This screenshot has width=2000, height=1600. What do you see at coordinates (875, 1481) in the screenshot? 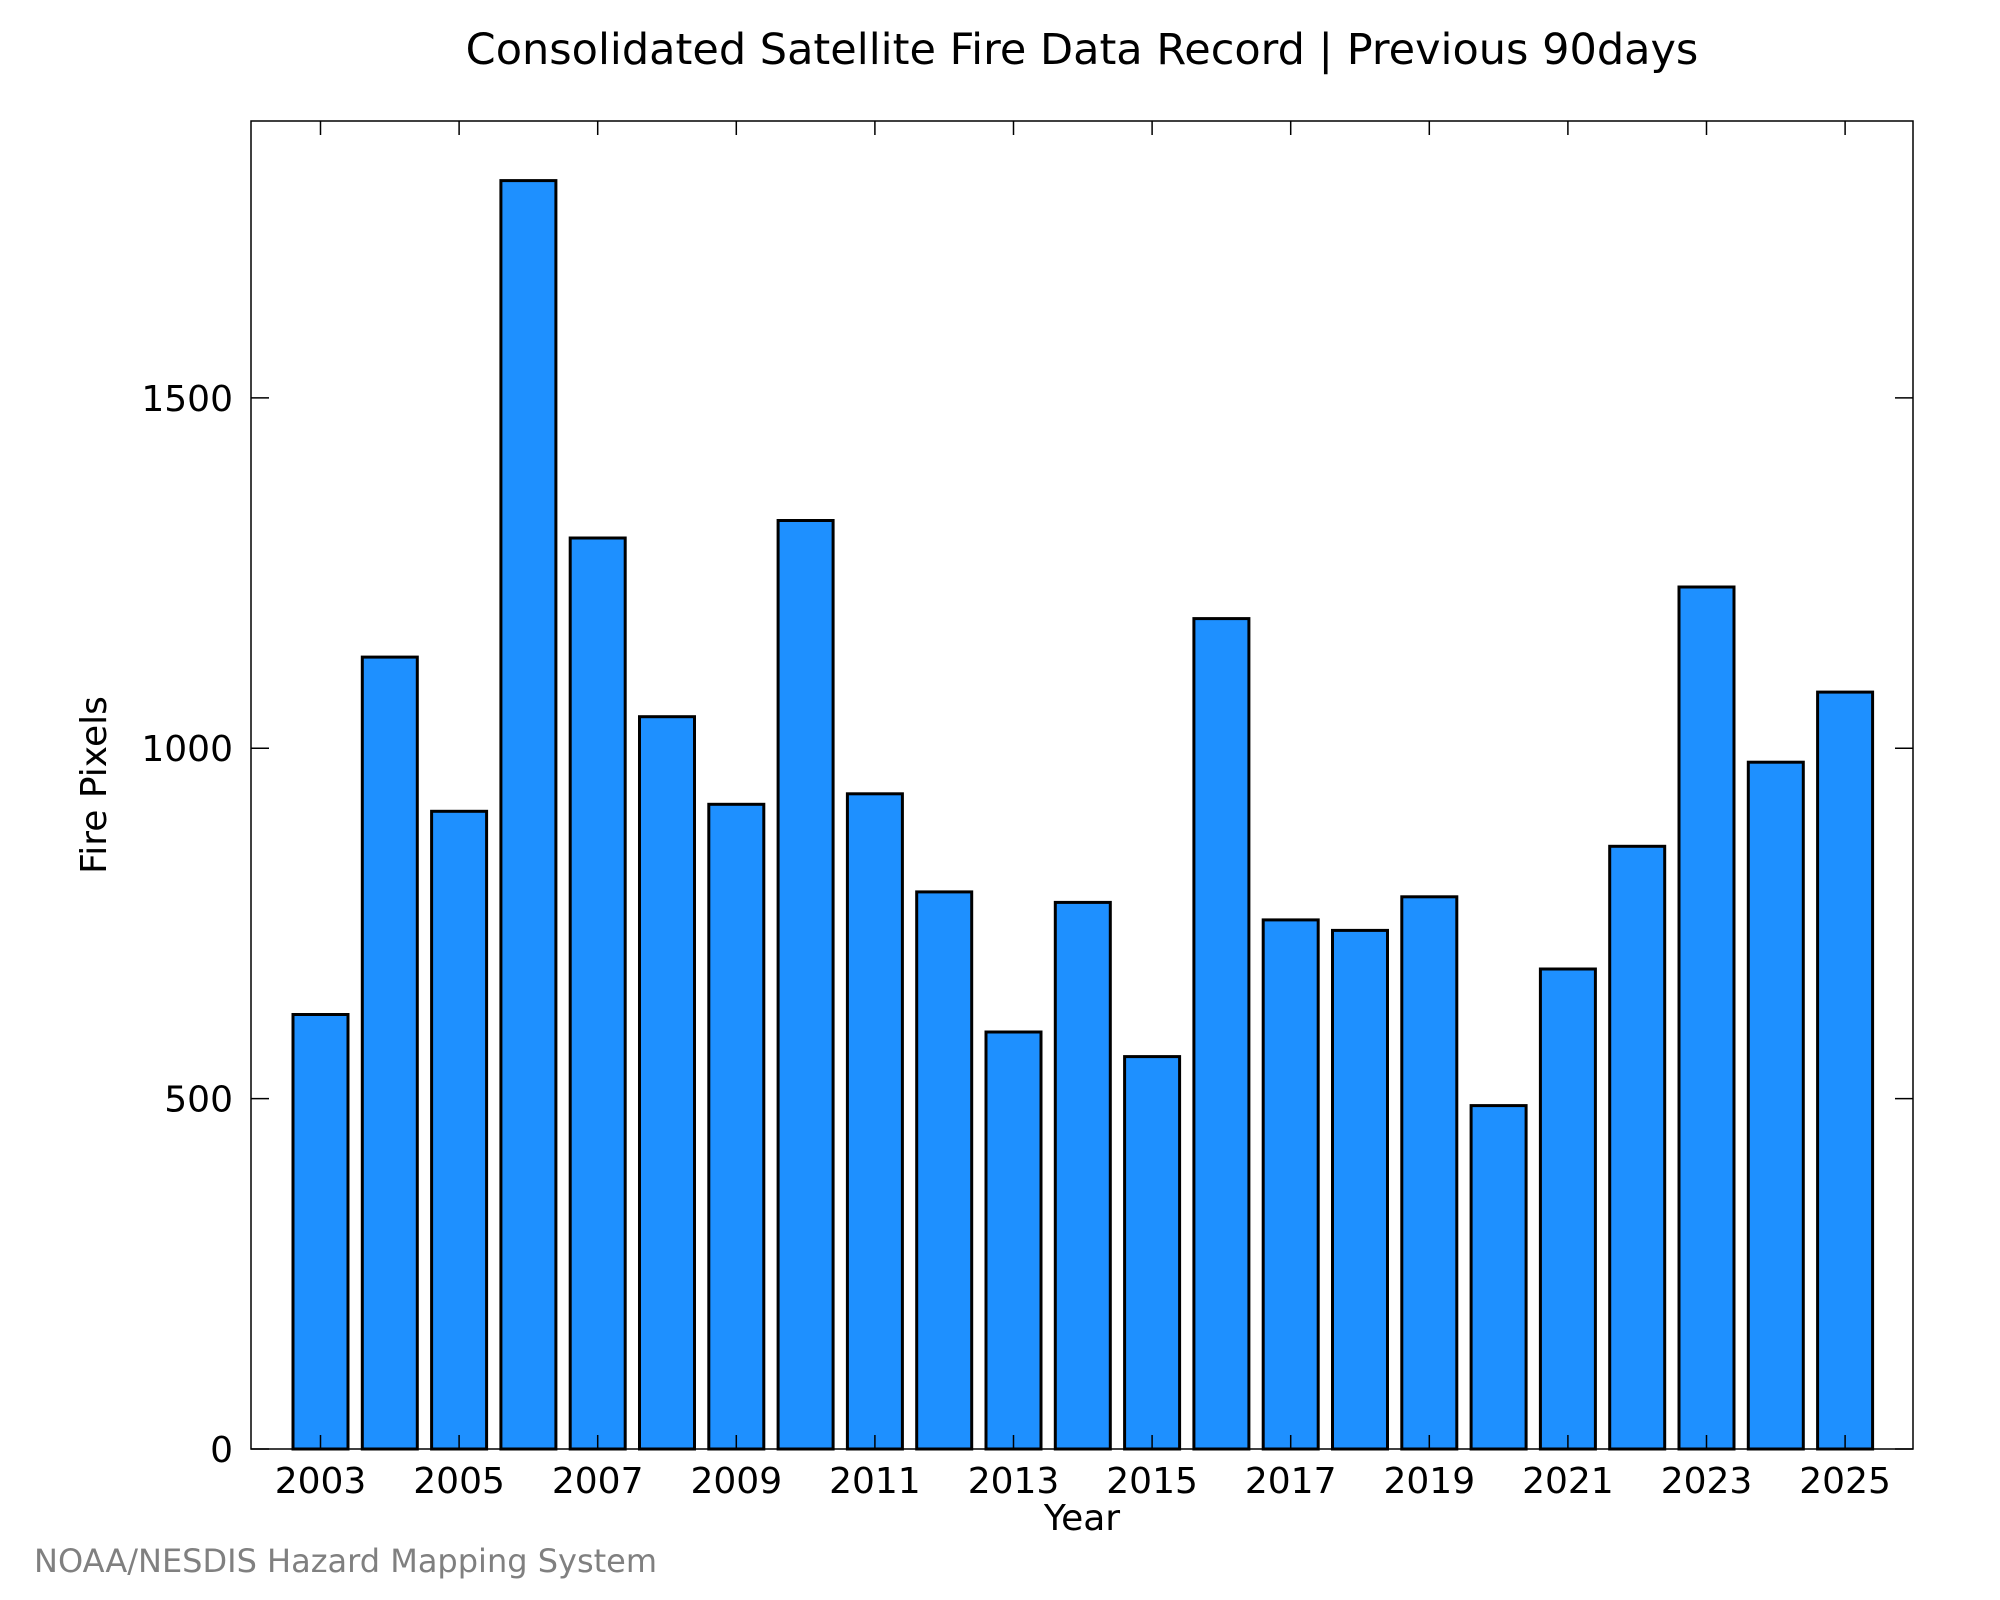
I see `x-tick-label-2011: 2011` at bounding box center [875, 1481].